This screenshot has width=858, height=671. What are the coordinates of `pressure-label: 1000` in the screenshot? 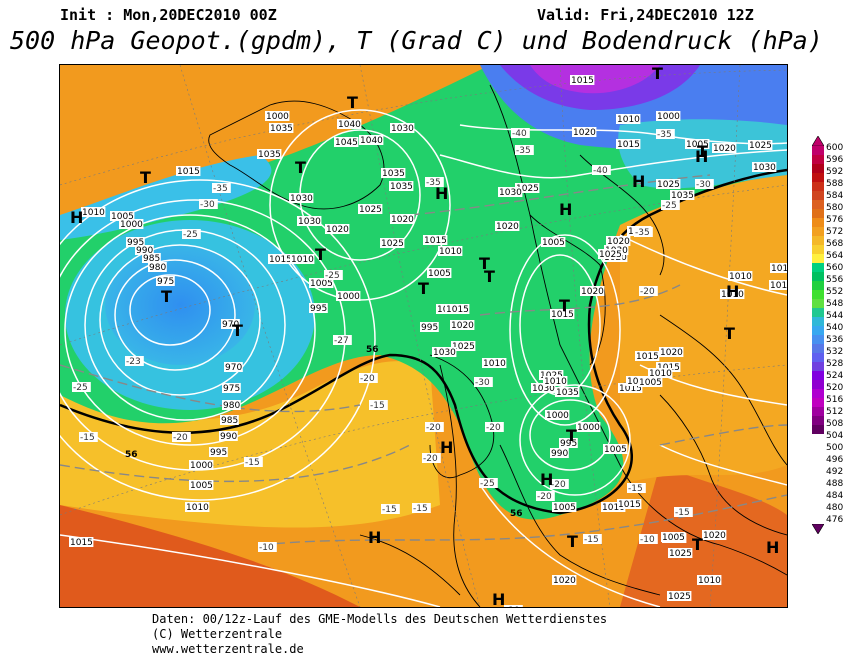 It's located at (201, 465).